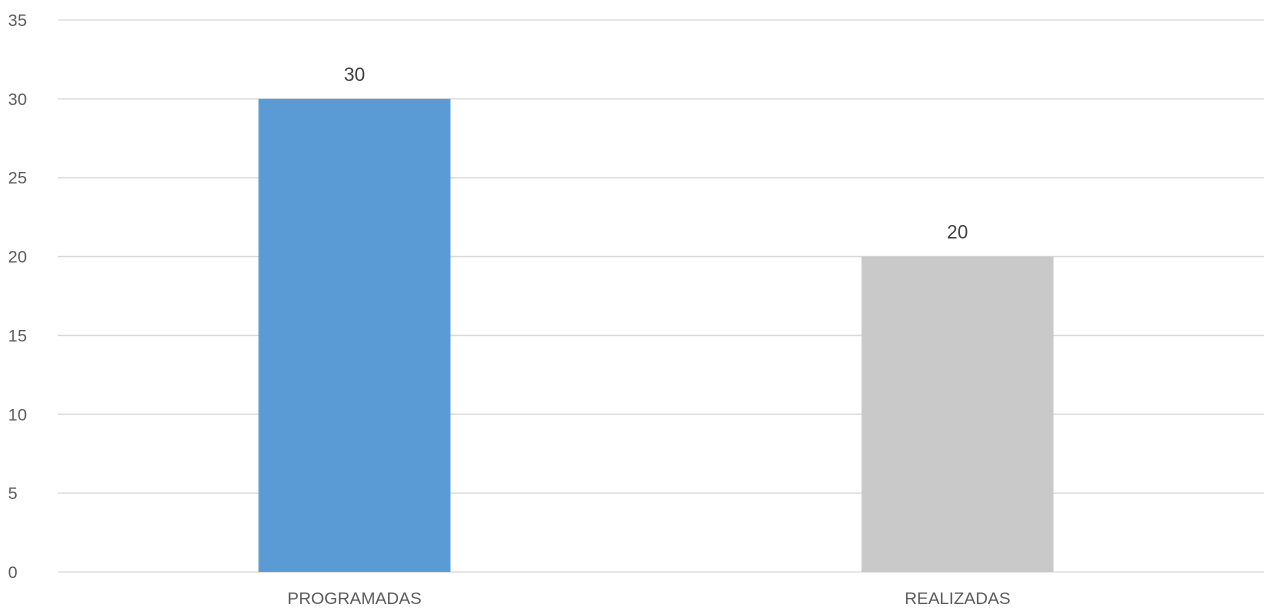 This screenshot has height=612, width=1264. I want to click on bar-realizadas, so click(957, 414).